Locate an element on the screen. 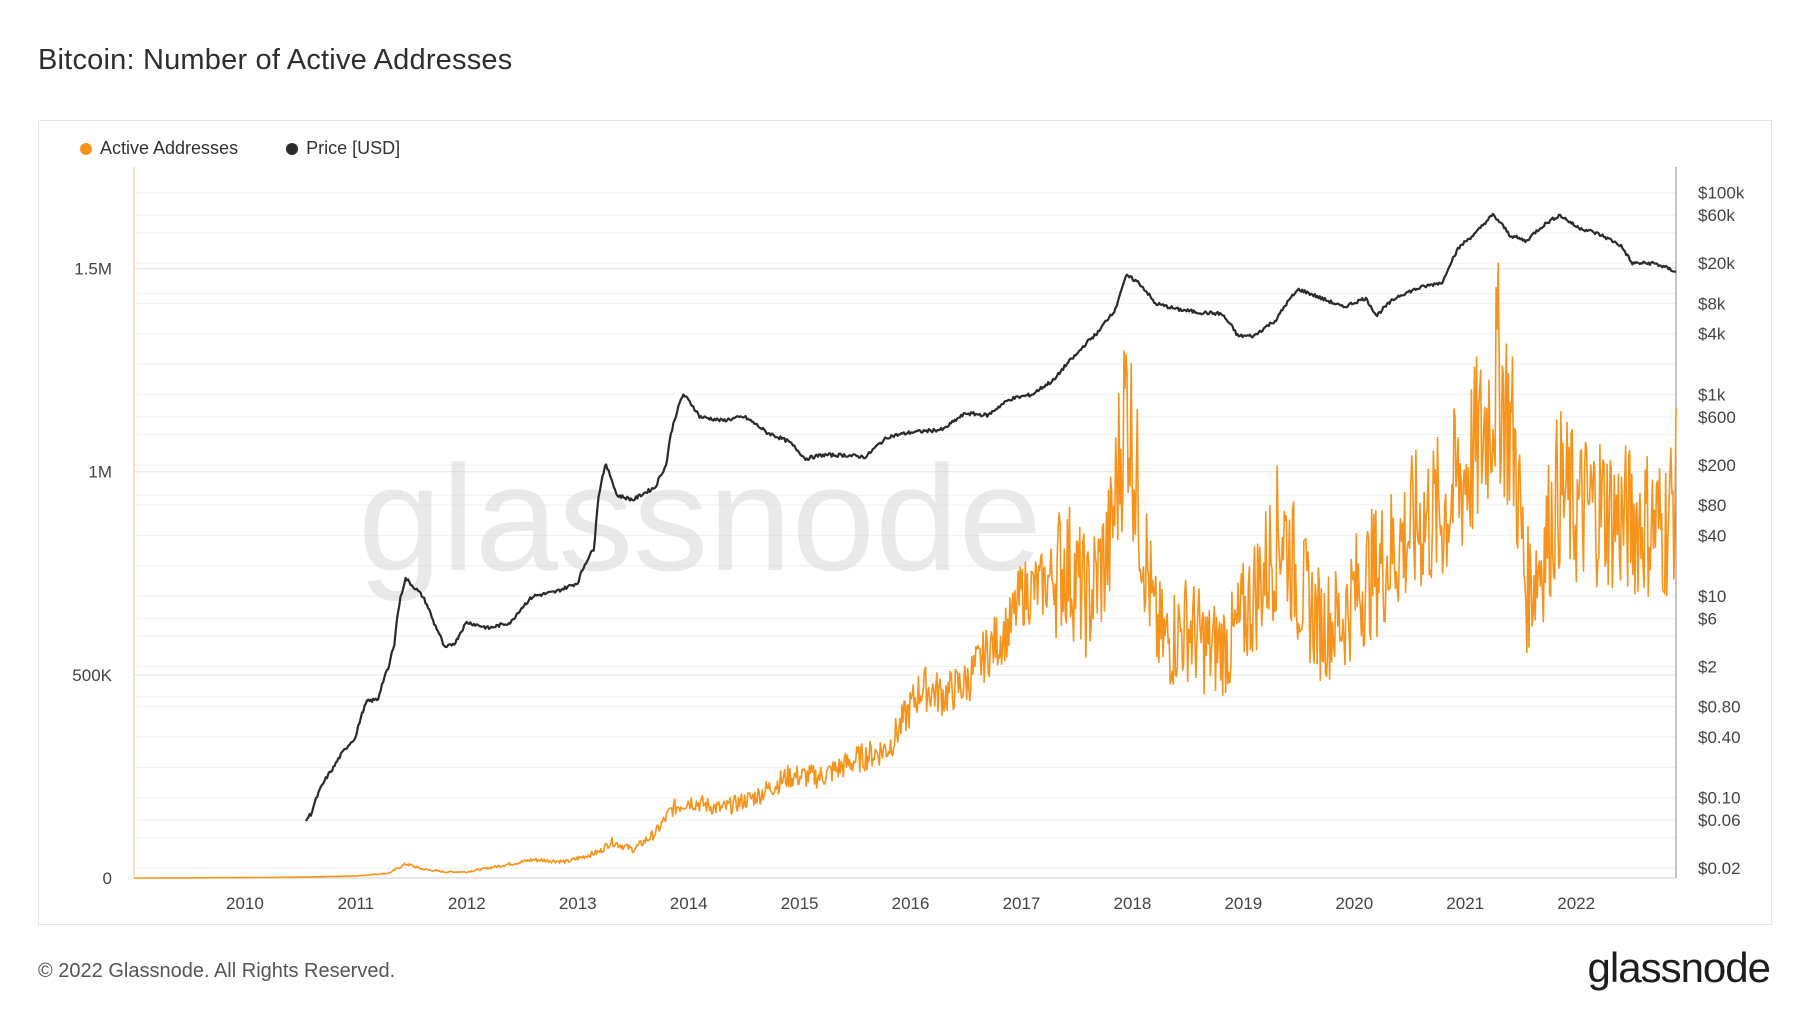 This screenshot has width=1800, height=1013. legend-label-active-addresses: Active Addresses is located at coordinates (169, 148).